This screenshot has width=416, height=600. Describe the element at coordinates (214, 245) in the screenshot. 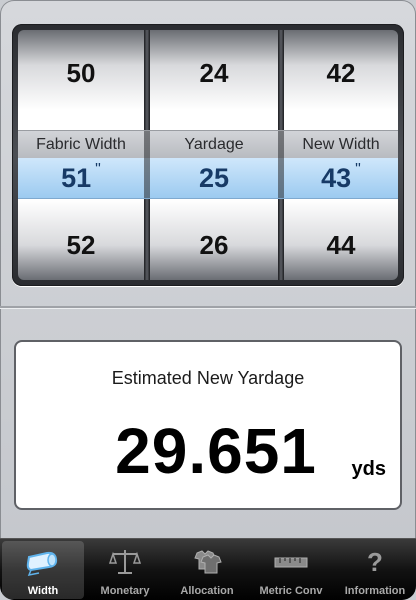

I see `wheel-value-below: 26` at that location.